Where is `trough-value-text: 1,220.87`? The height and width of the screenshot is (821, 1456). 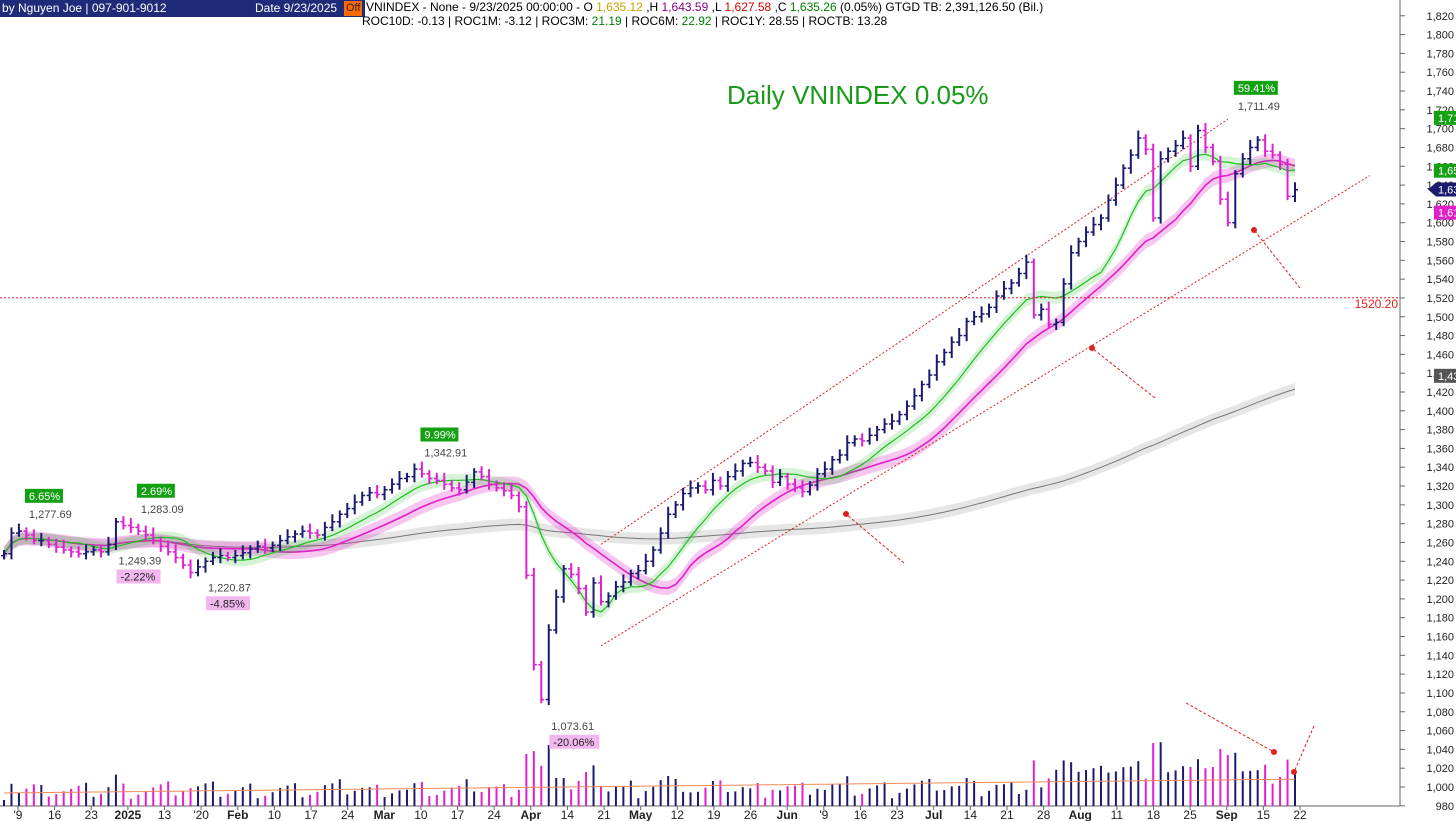 trough-value-text: 1,220.87 is located at coordinates (229, 588).